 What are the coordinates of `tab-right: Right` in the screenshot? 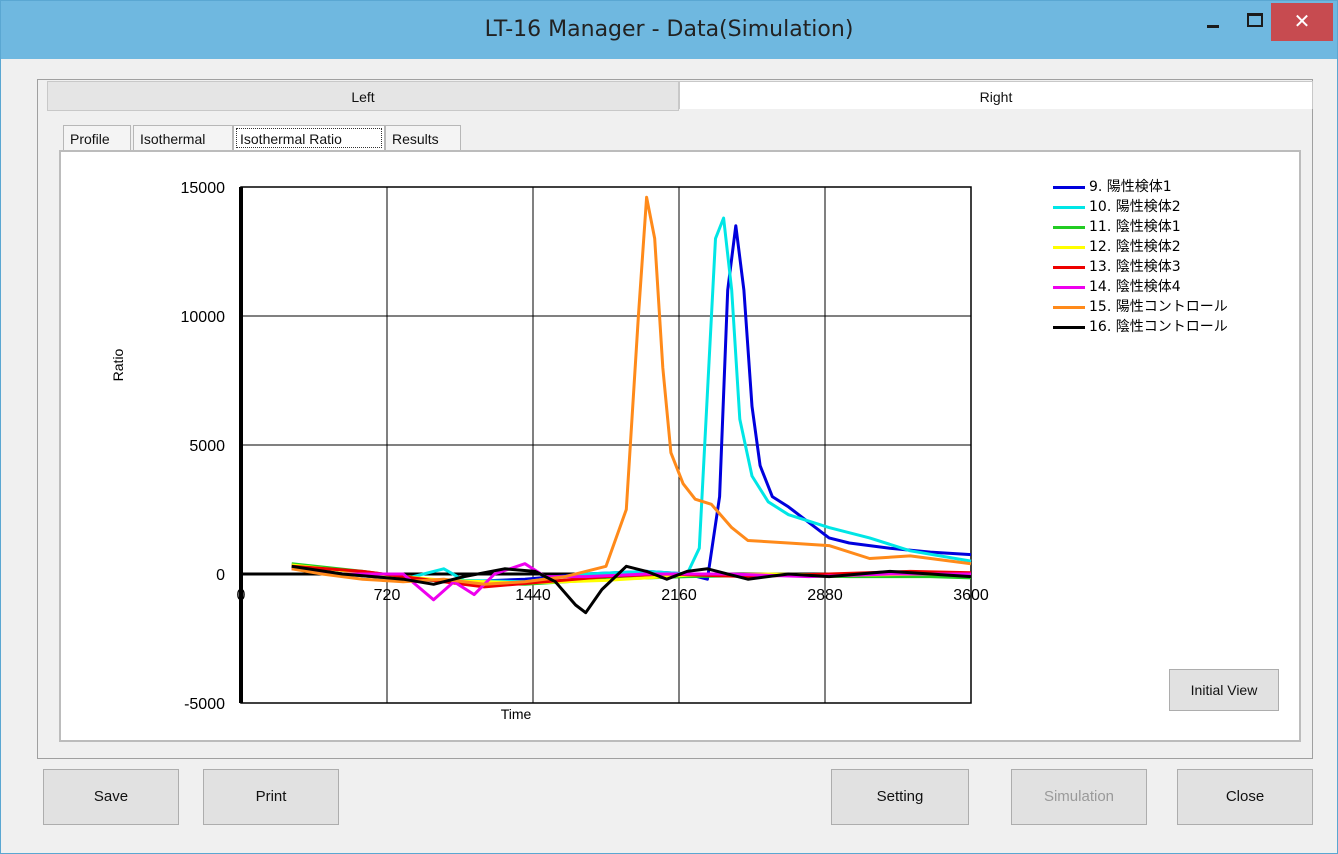 It's located at (996, 95).